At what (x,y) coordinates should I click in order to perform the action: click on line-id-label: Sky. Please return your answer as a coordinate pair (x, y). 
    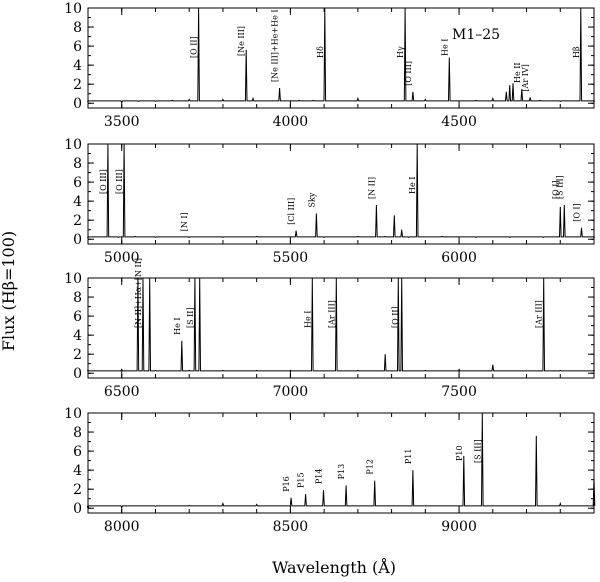
    Looking at the image, I should click on (311, 199).